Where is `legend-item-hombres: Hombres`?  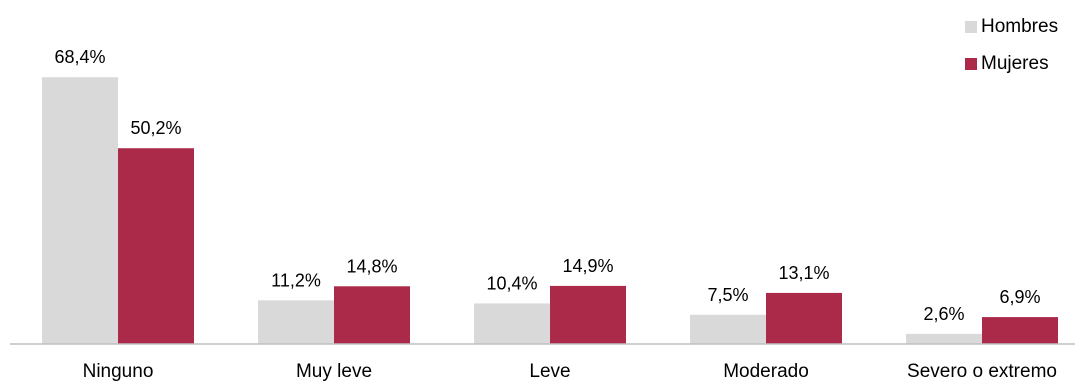 legend-item-hombres: Hombres is located at coordinates (1011, 27).